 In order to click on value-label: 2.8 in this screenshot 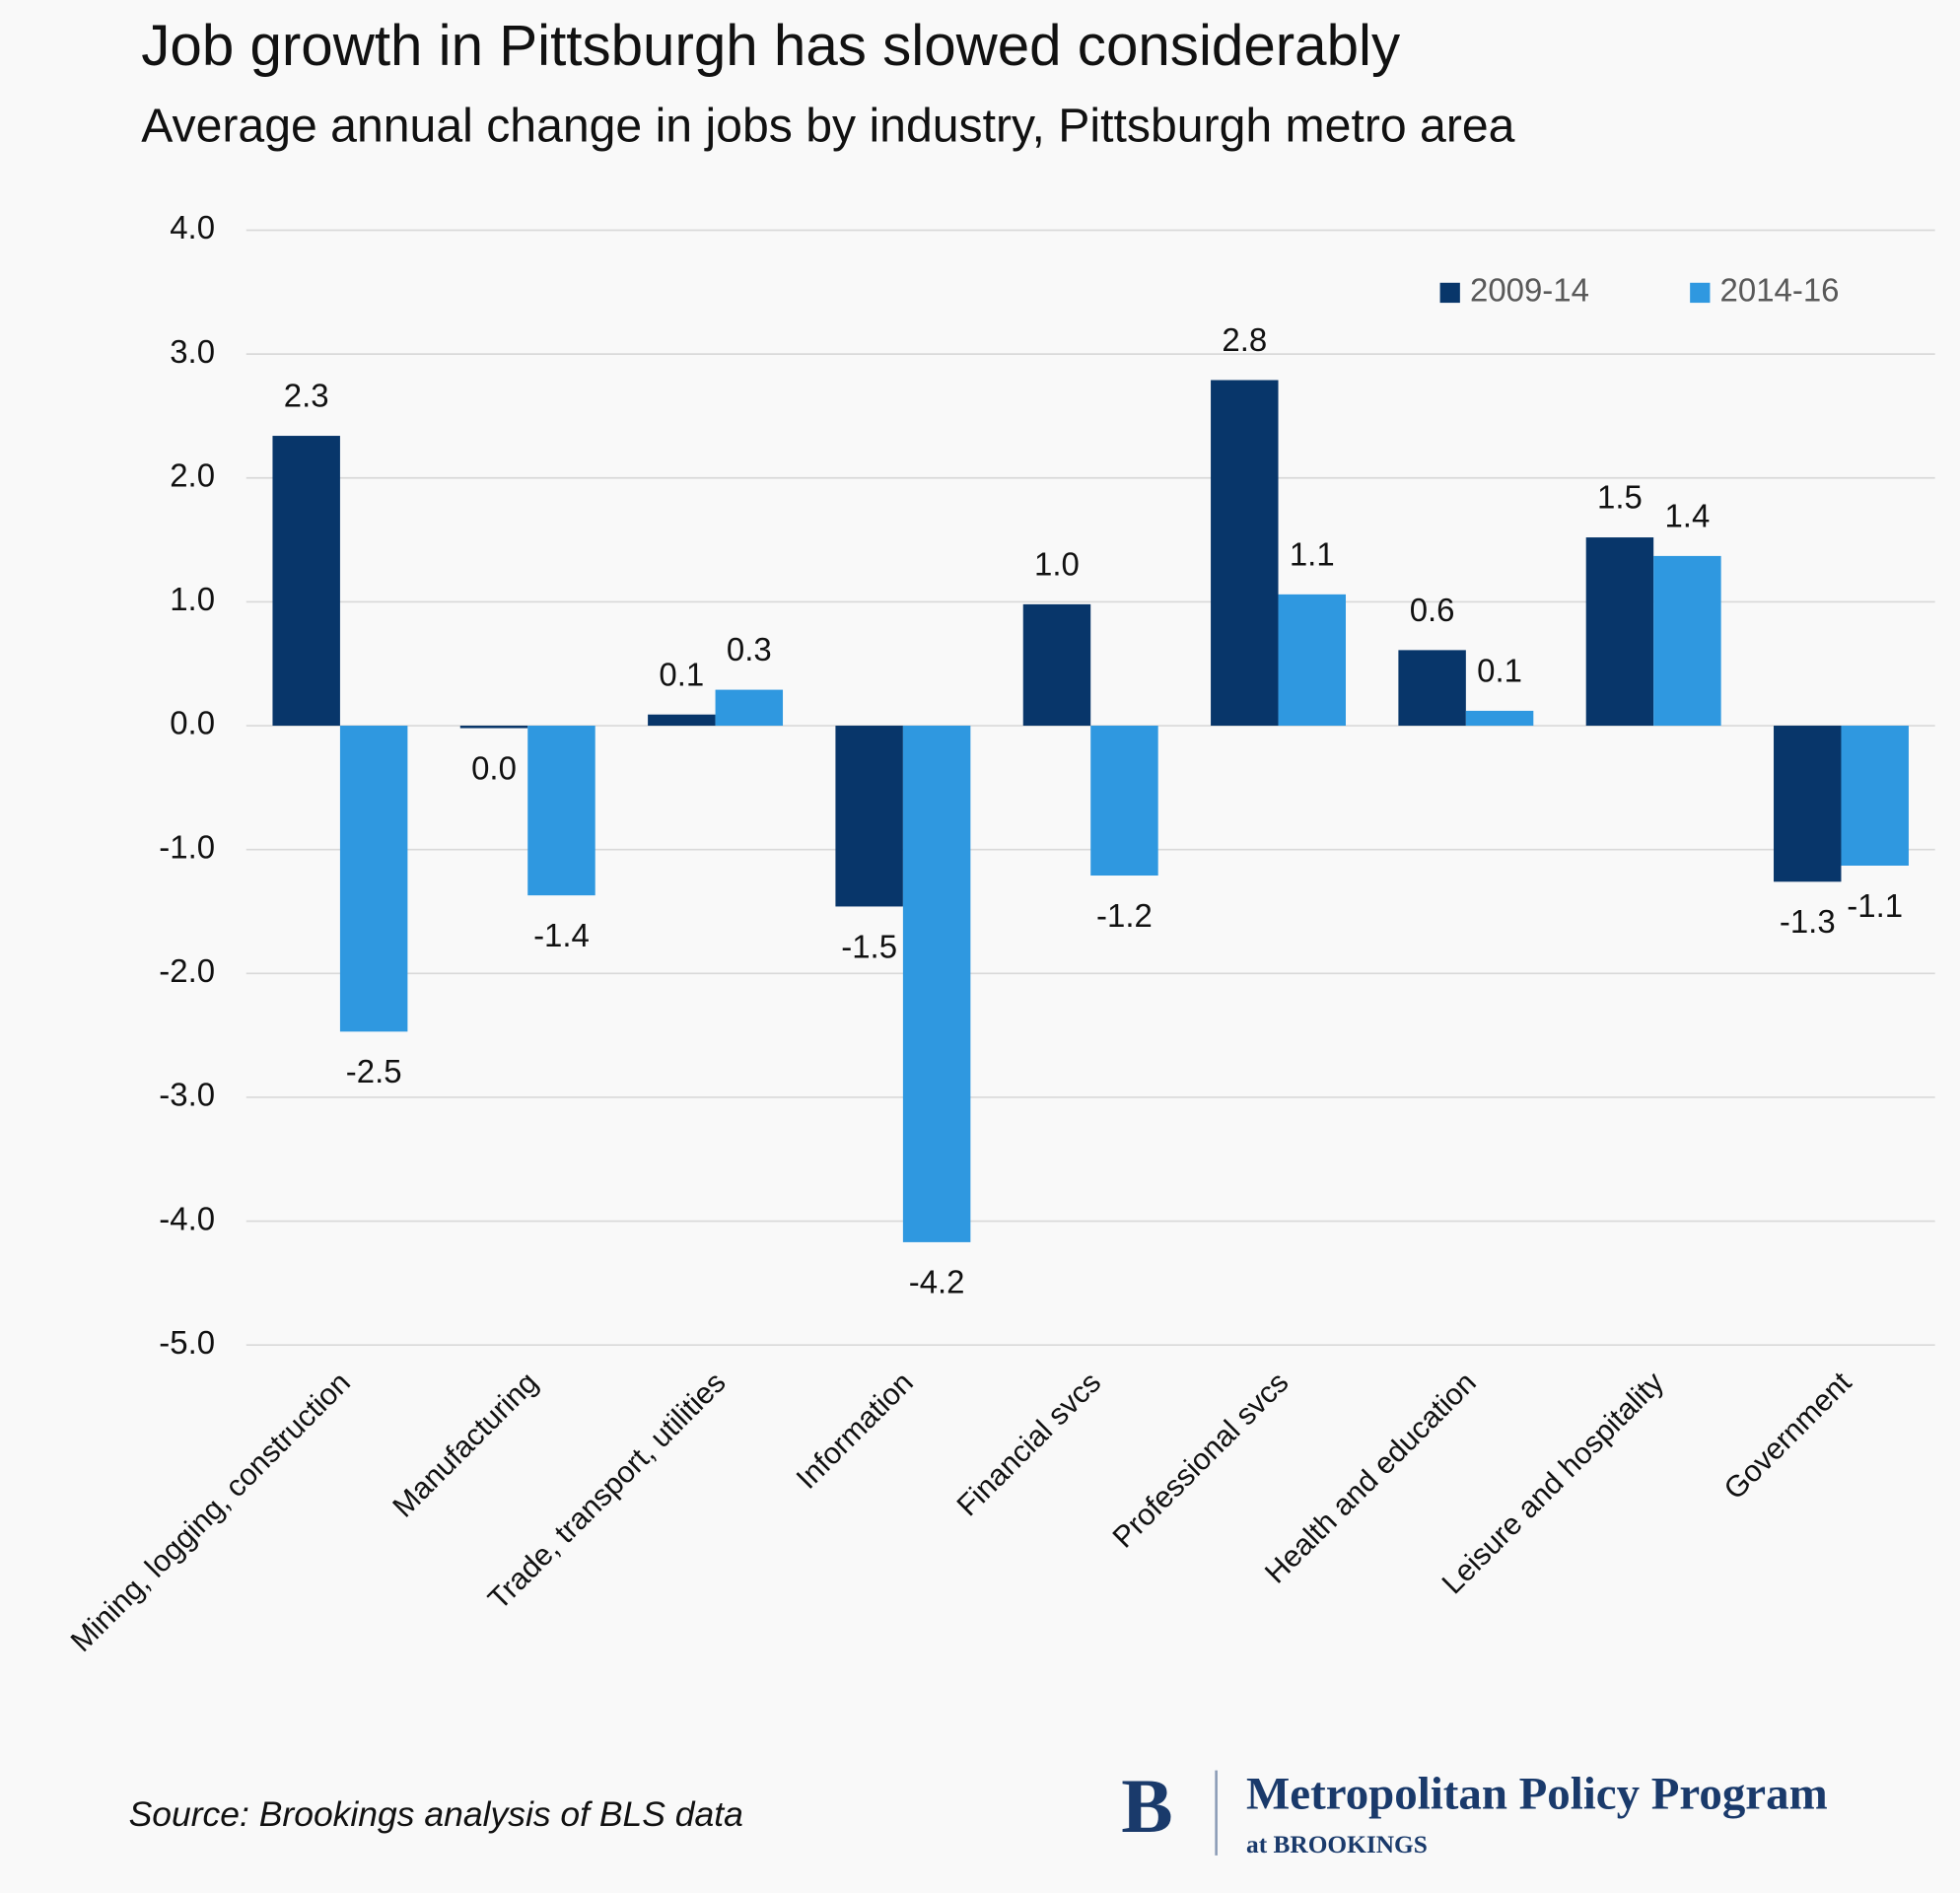, I will do `click(1244, 339)`.